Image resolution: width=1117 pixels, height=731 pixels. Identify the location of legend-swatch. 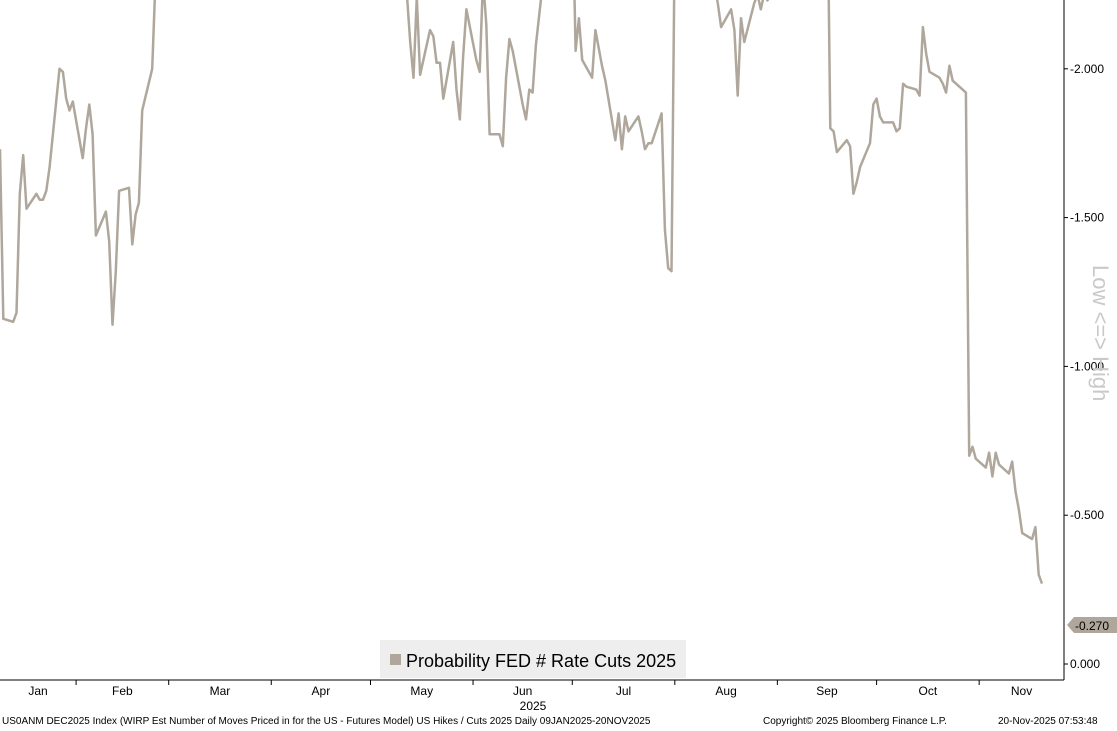
(395, 659).